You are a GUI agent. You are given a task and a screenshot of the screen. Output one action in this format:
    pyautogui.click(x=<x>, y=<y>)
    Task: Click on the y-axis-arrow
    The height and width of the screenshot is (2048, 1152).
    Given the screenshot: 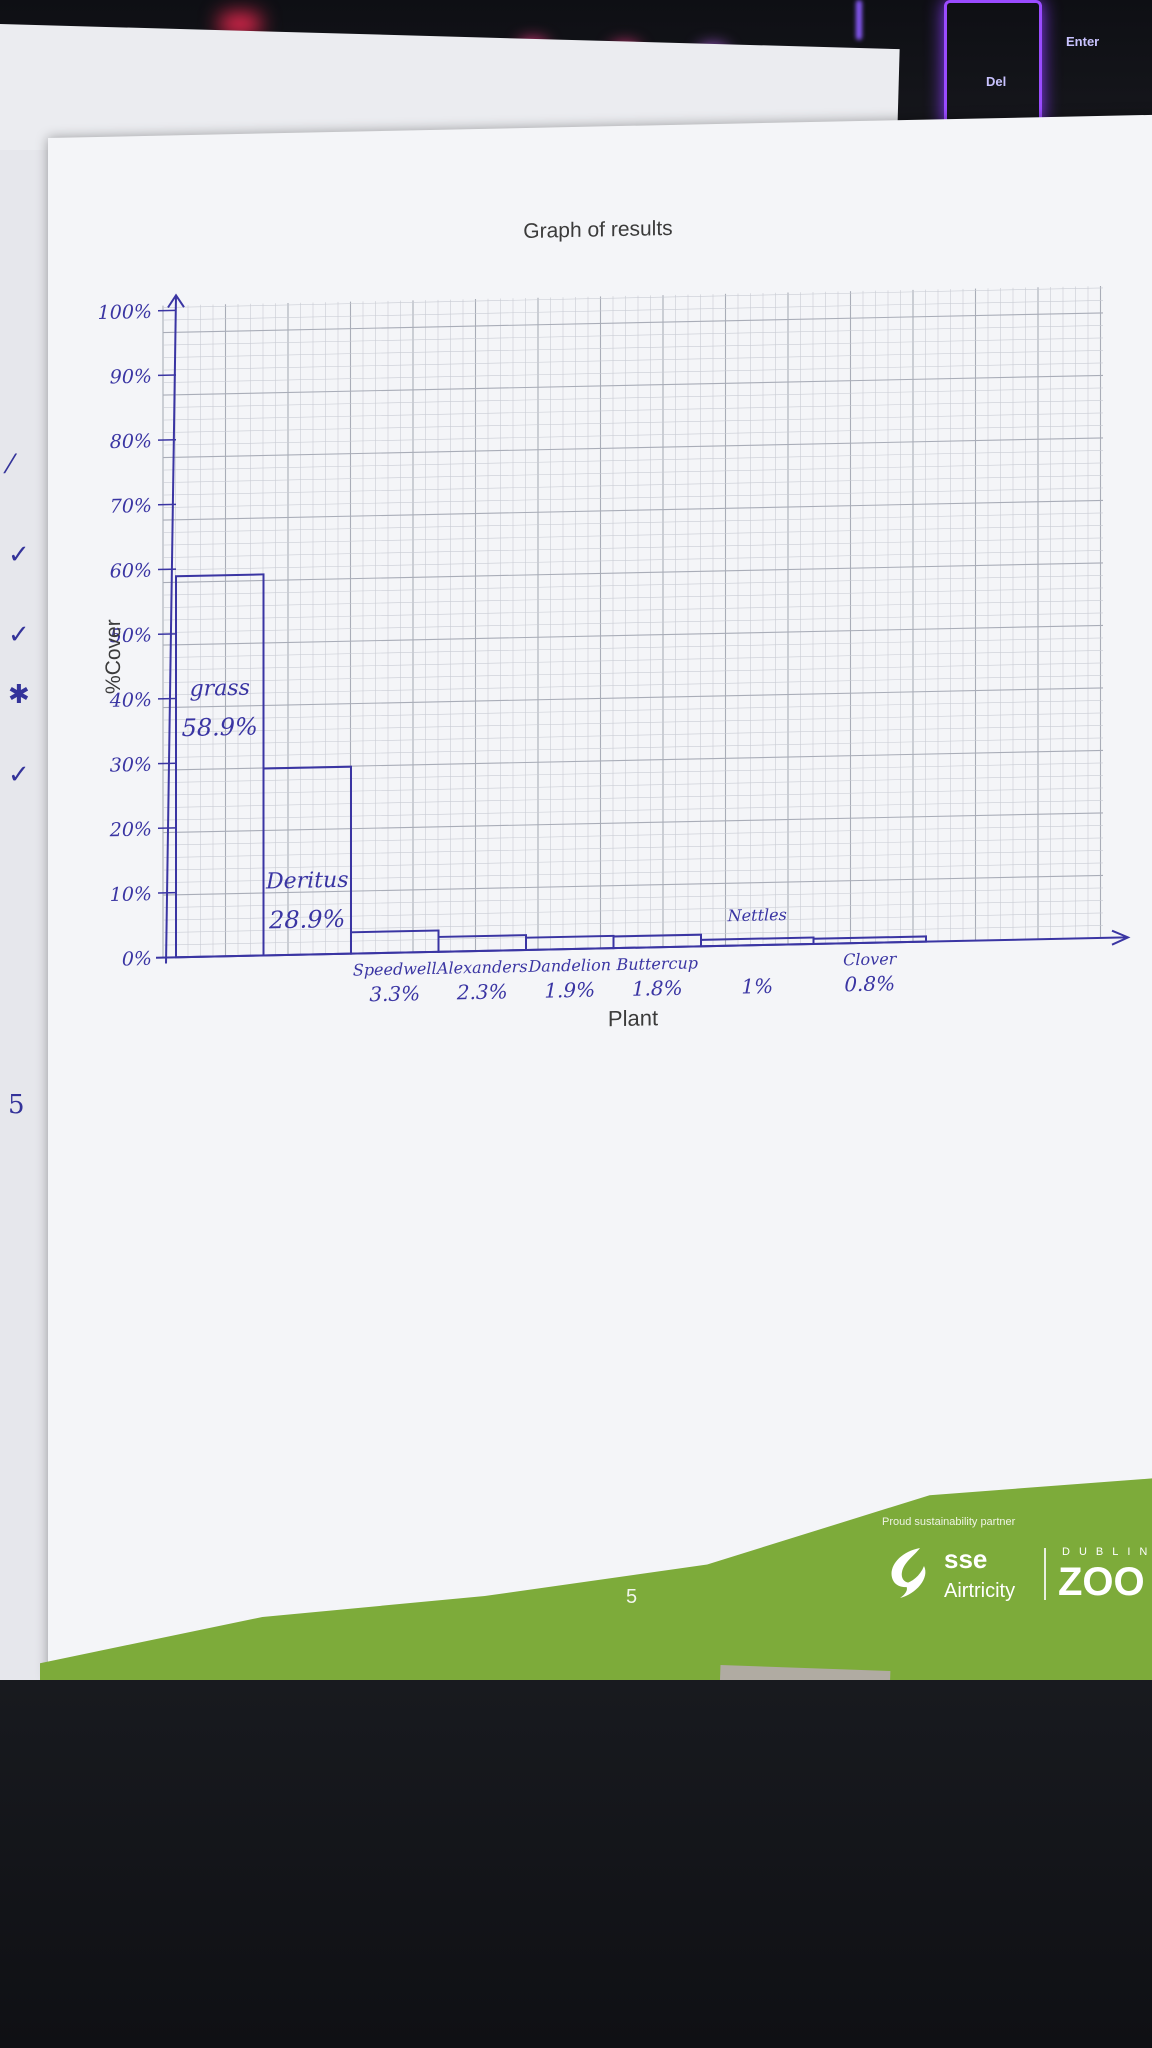 What is the action you would take?
    pyautogui.click(x=176, y=301)
    